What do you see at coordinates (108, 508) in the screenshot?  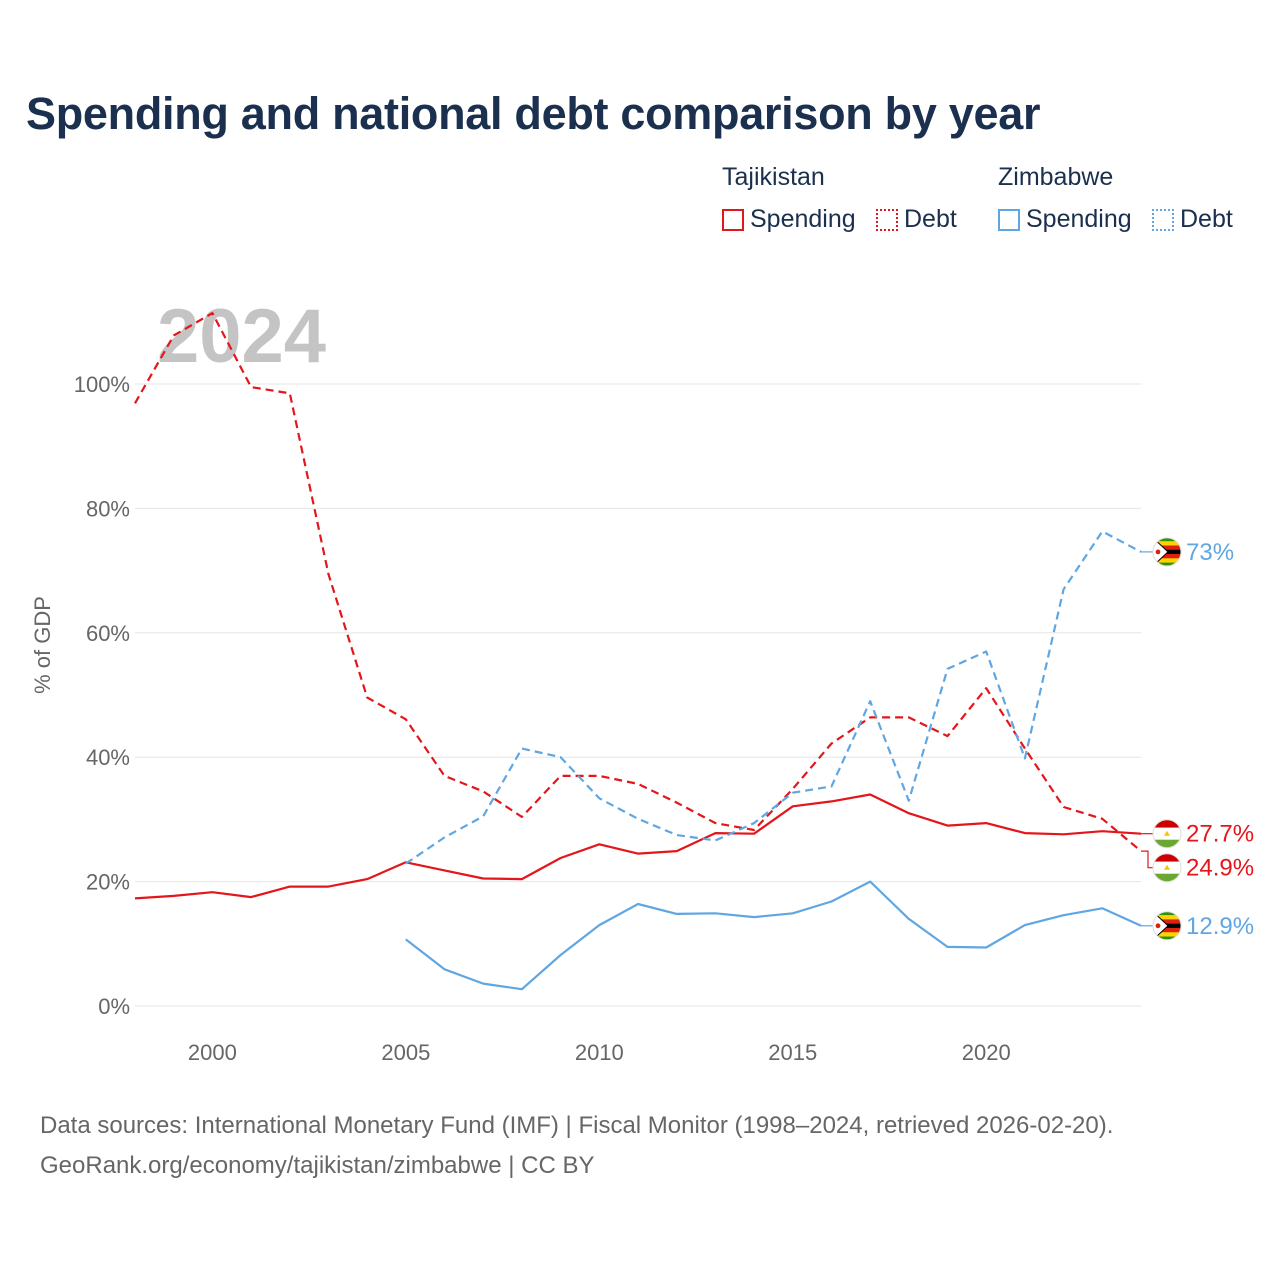 I see `y-tick-label: 80%` at bounding box center [108, 508].